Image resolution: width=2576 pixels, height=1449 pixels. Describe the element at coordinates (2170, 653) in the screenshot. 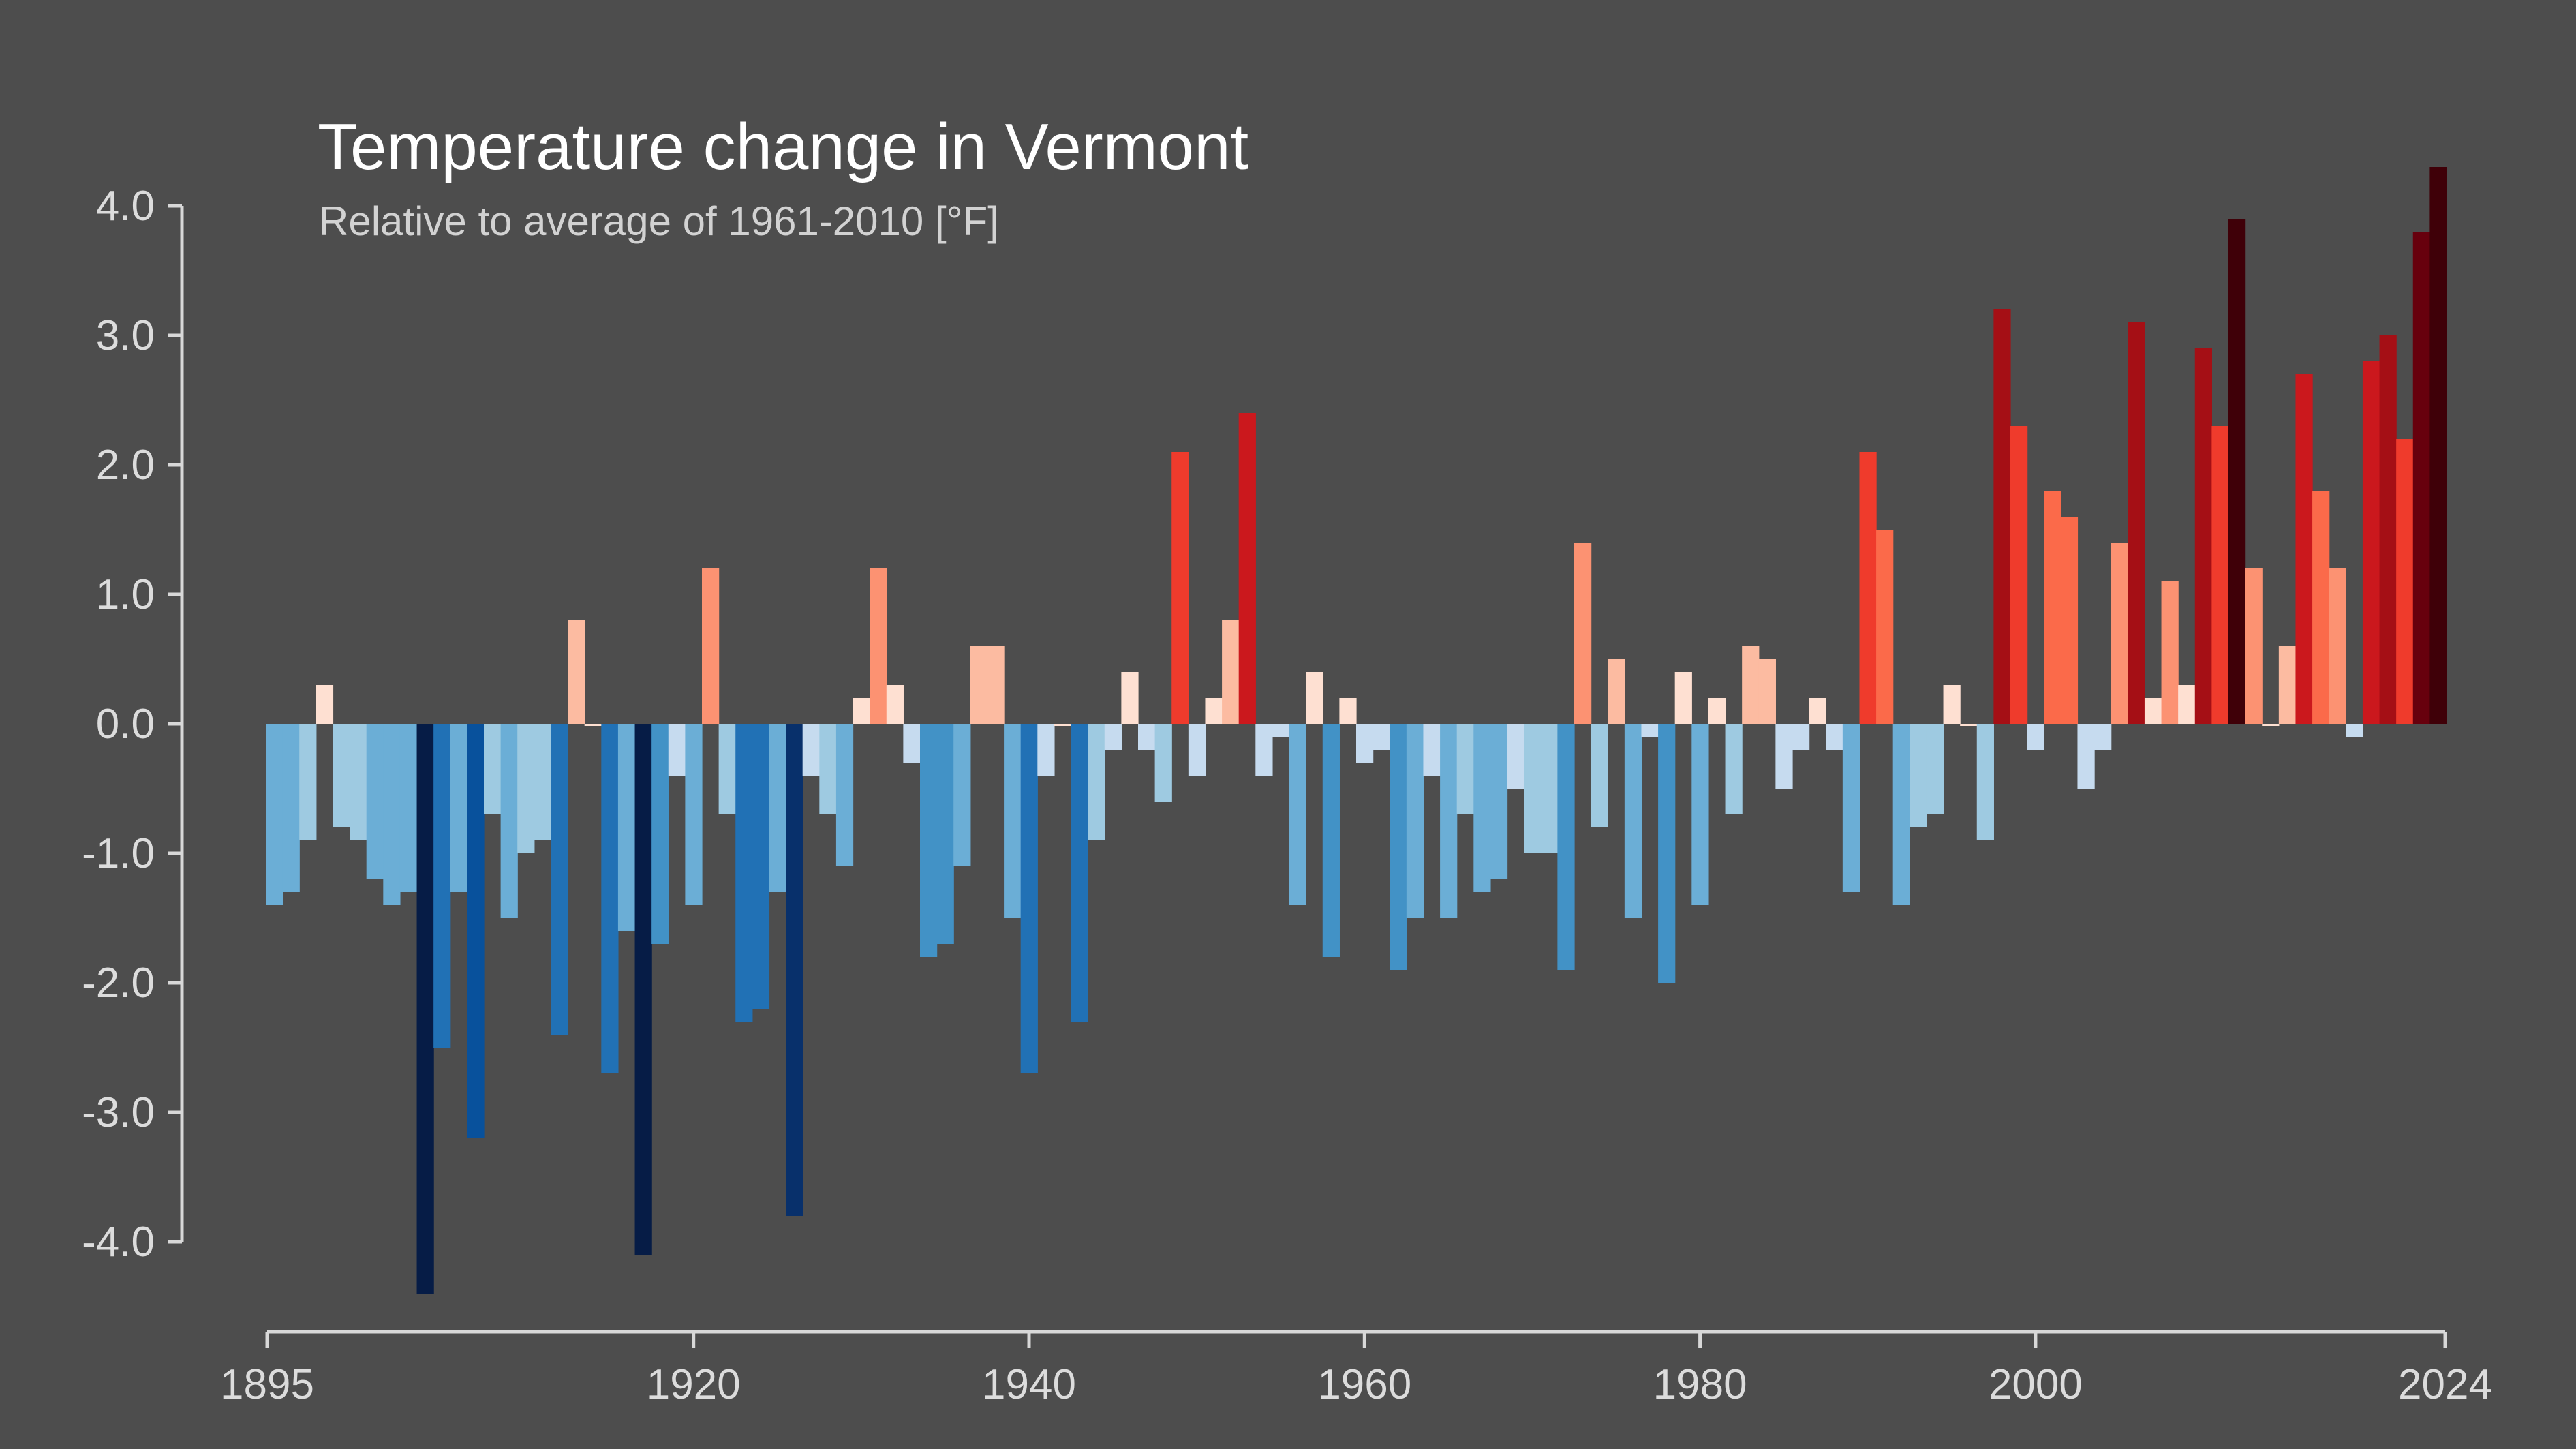

I see `bar-2008` at that location.